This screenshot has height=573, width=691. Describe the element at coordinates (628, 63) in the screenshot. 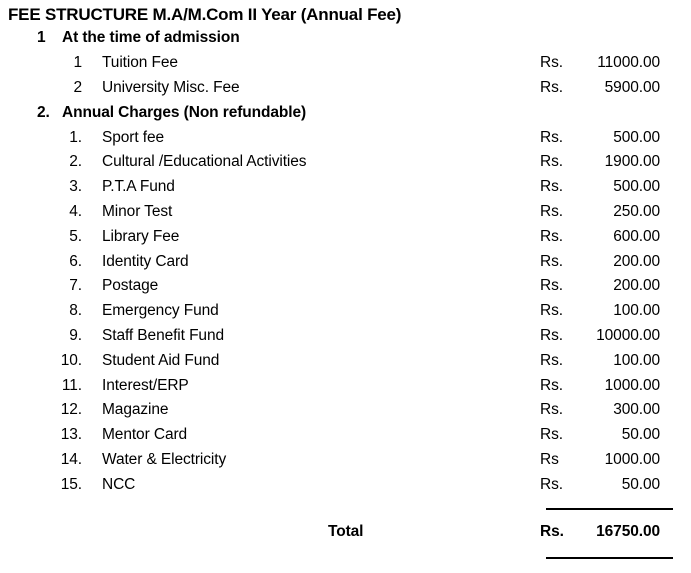

I see `amount-value: 11000.00` at that location.